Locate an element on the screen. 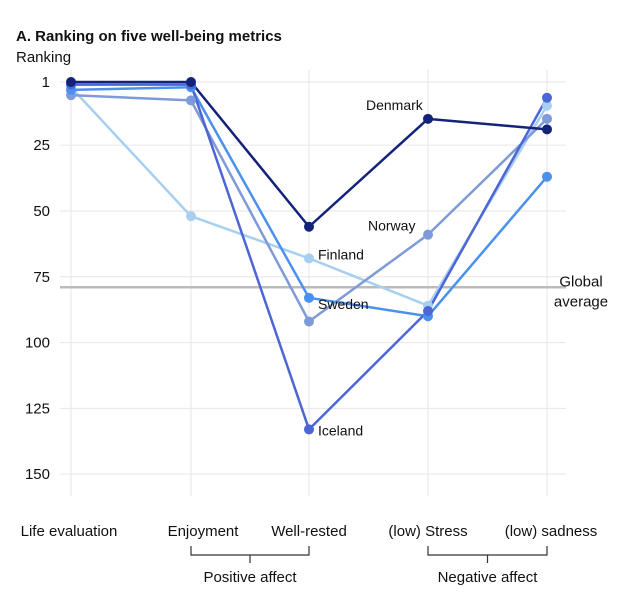 Image resolution: width=632 pixels, height=612 pixels. global-average-label-line1: Global is located at coordinates (580, 281).